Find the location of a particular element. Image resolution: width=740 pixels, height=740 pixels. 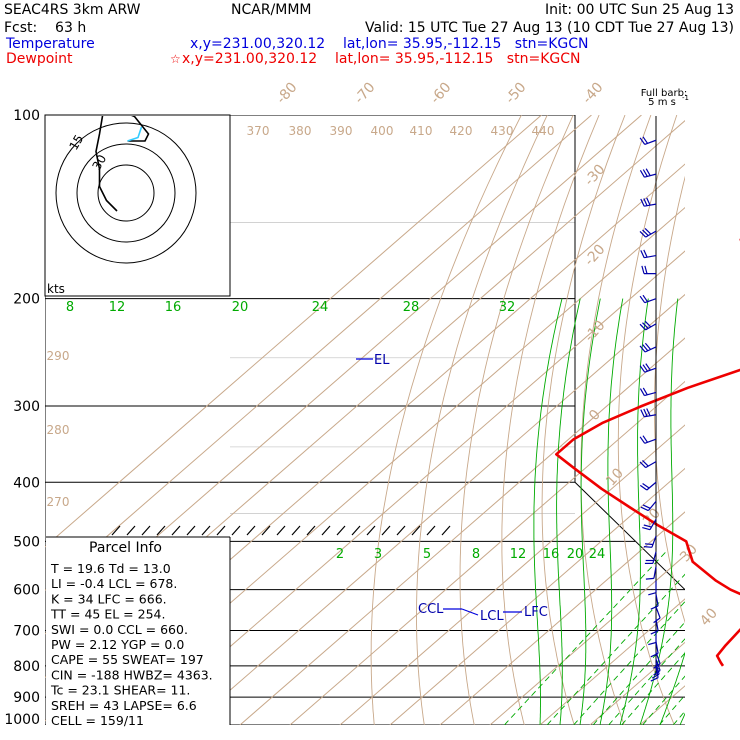

forecast-hour: Fcst: 63 h is located at coordinates (45, 28).